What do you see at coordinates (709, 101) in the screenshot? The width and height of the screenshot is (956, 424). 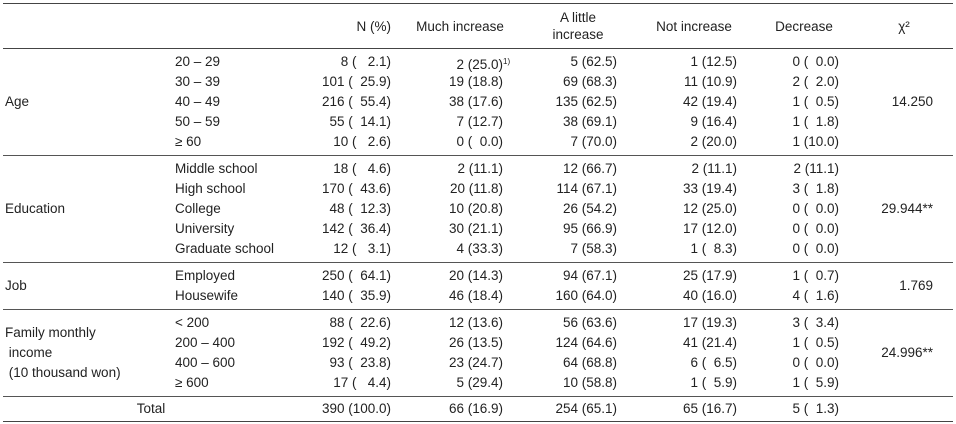 I see `cell-not-value: 42 (19.4)` at bounding box center [709, 101].